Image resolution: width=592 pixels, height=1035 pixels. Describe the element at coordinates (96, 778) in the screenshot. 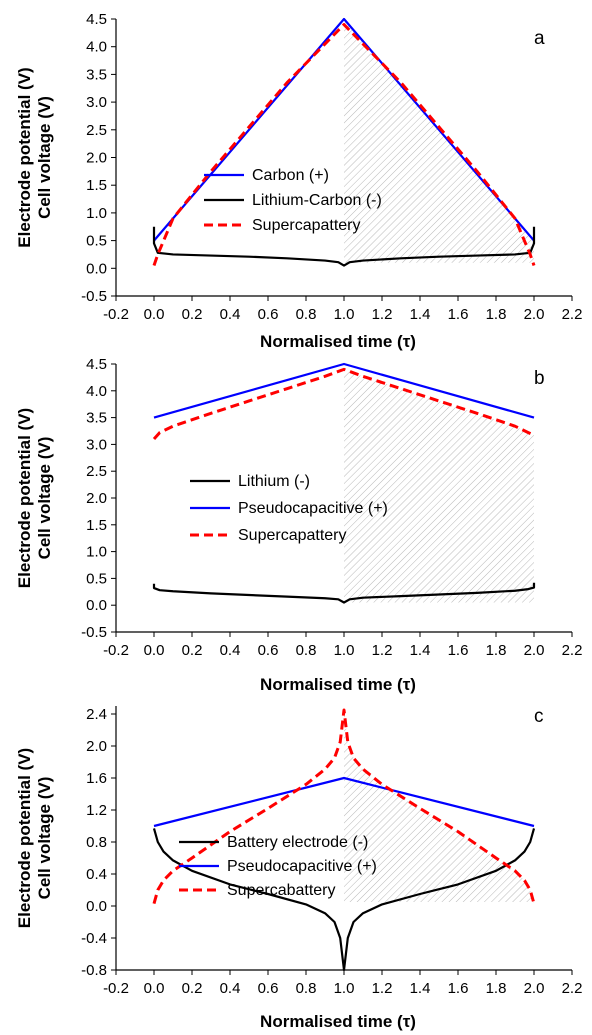

I see `y-tick-label: 1.6` at that location.